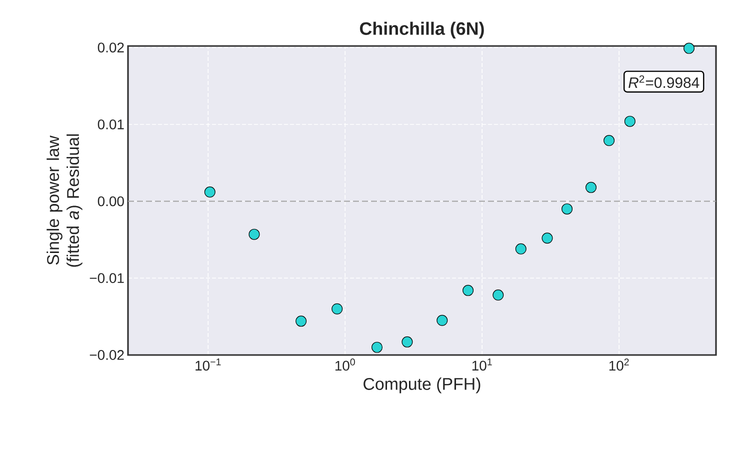 The image size is (752, 468). What do you see at coordinates (422, 30) in the screenshot?
I see `chart-title: Chinchilla (6N)` at bounding box center [422, 30].